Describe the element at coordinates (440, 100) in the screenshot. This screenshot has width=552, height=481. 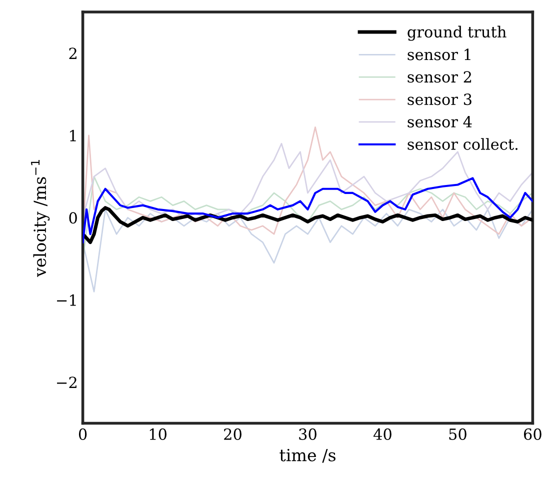
I see `legend-label: sensor 3` at that location.